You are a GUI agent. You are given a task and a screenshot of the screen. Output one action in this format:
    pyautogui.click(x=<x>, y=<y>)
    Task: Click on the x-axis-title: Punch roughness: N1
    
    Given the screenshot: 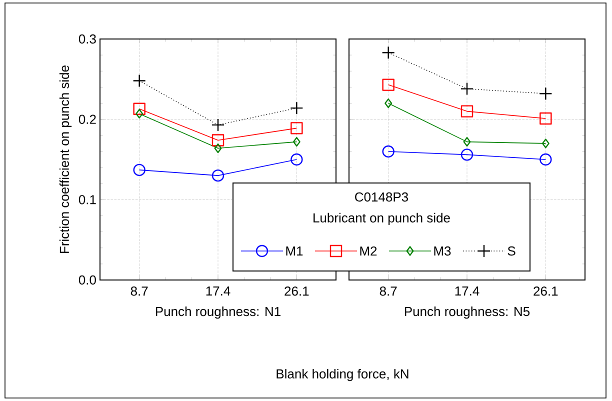 What is the action you would take?
    pyautogui.click(x=218, y=312)
    